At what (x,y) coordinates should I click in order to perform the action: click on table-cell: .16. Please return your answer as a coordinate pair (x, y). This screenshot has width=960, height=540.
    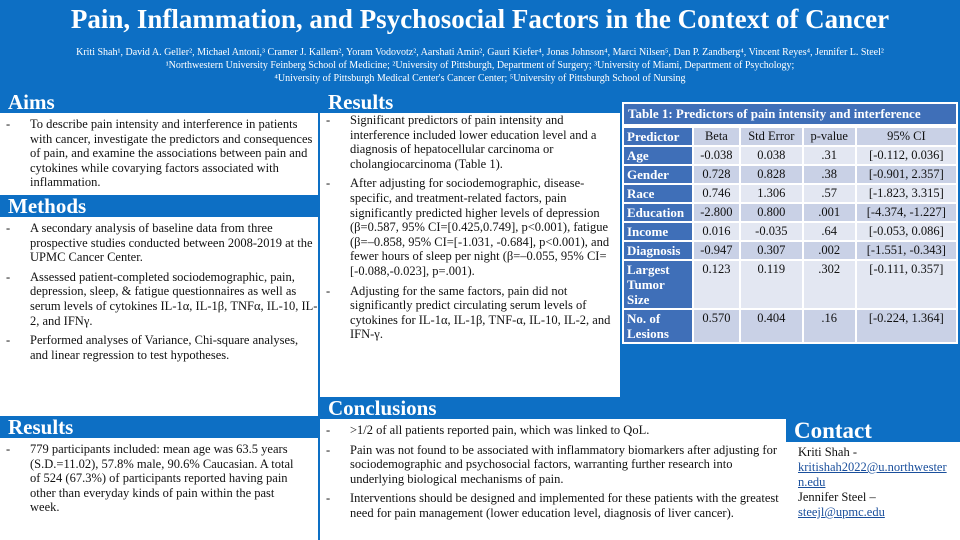
    Looking at the image, I should click on (829, 326).